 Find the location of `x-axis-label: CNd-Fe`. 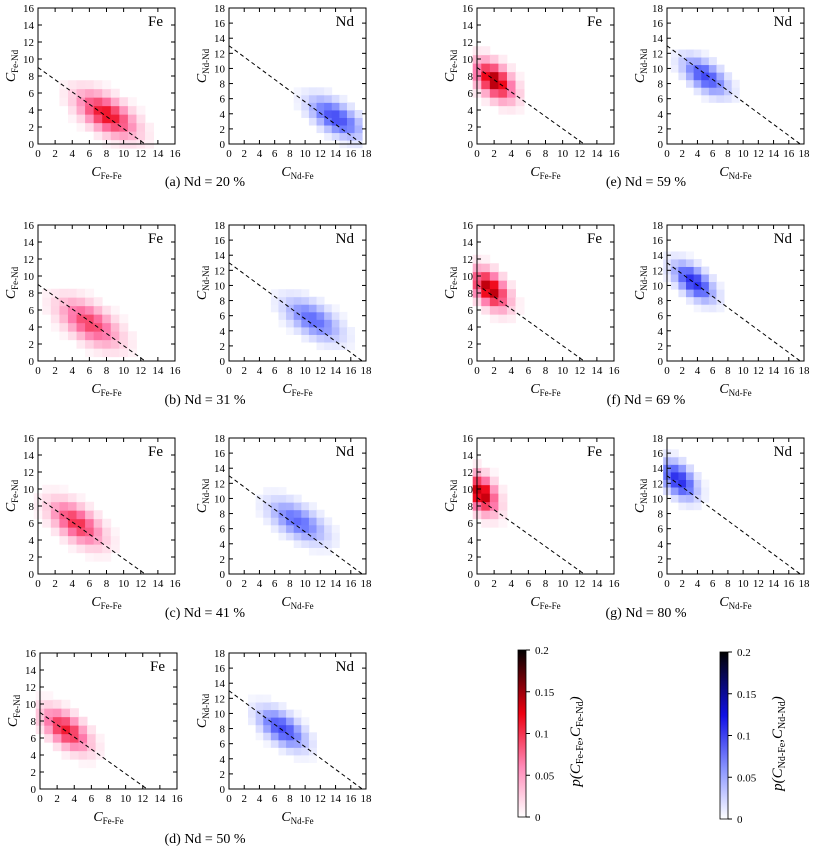

x-axis-label: CNd-Fe is located at coordinates (735, 603).